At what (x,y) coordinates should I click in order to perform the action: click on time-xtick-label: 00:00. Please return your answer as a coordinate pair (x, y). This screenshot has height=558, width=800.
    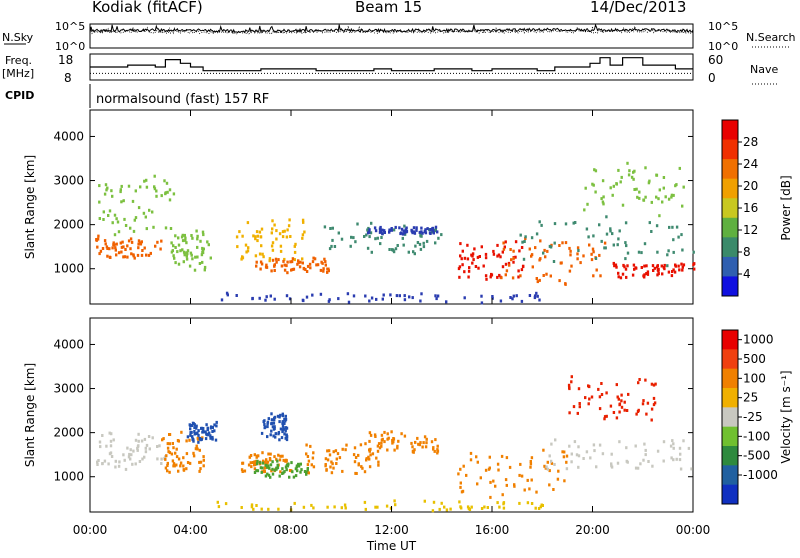
    Looking at the image, I should click on (90, 530).